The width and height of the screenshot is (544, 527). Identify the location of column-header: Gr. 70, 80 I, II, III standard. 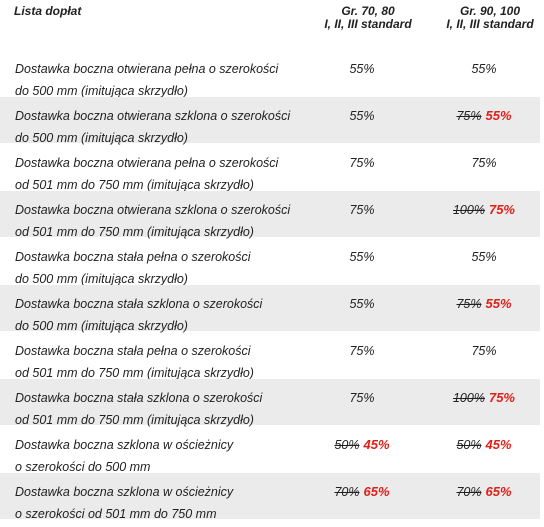
(368, 18).